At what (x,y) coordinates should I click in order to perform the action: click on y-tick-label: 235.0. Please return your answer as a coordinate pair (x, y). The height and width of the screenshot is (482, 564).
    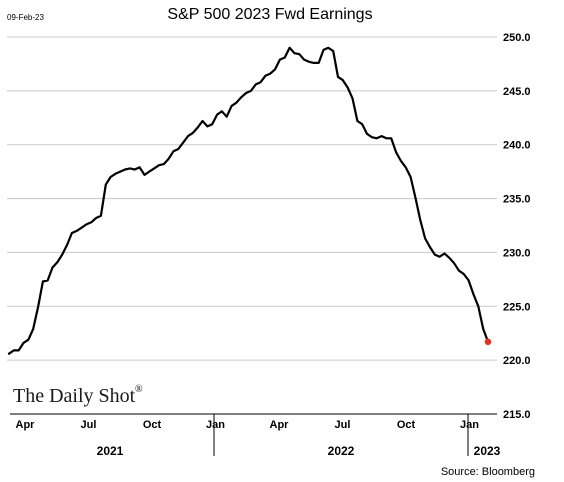
    Looking at the image, I should click on (517, 200).